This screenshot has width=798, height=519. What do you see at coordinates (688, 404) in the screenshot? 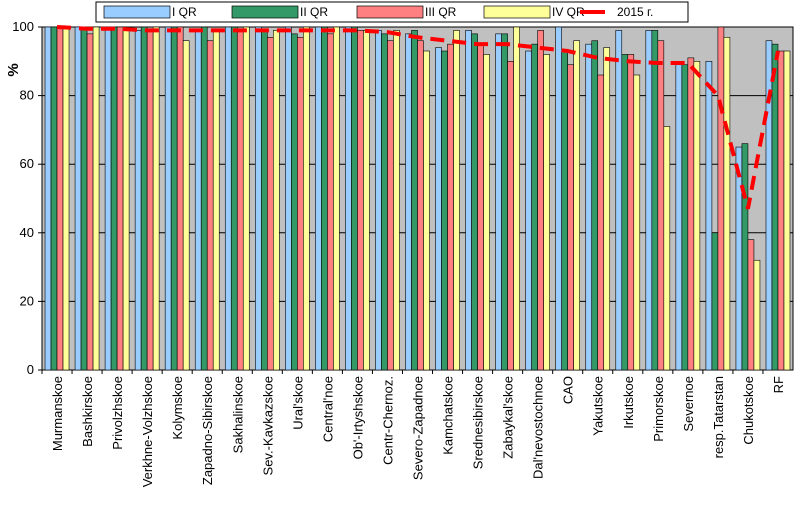
I see `x-category-label: Severnoe` at bounding box center [688, 404].